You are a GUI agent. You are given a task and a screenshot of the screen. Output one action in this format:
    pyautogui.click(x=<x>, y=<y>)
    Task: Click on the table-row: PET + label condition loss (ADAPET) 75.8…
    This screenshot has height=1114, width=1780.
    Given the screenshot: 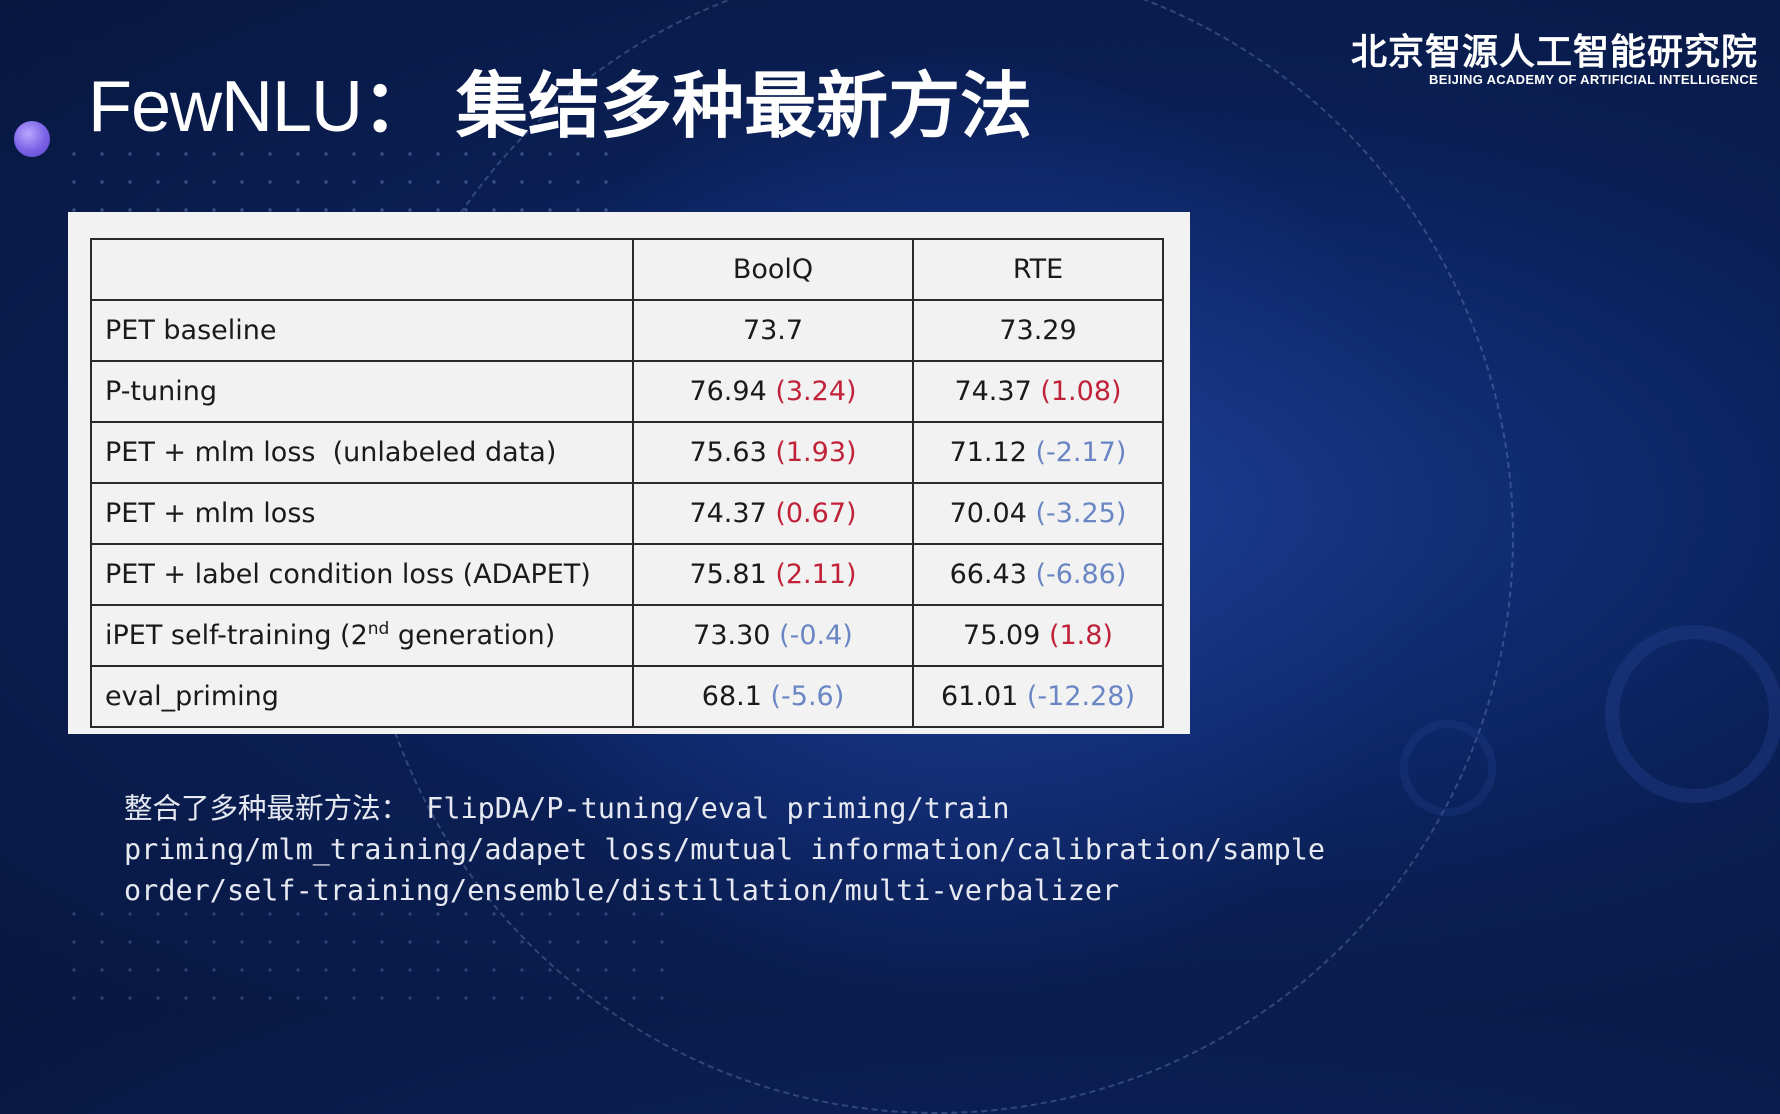 What is the action you would take?
    pyautogui.click(x=627, y=574)
    